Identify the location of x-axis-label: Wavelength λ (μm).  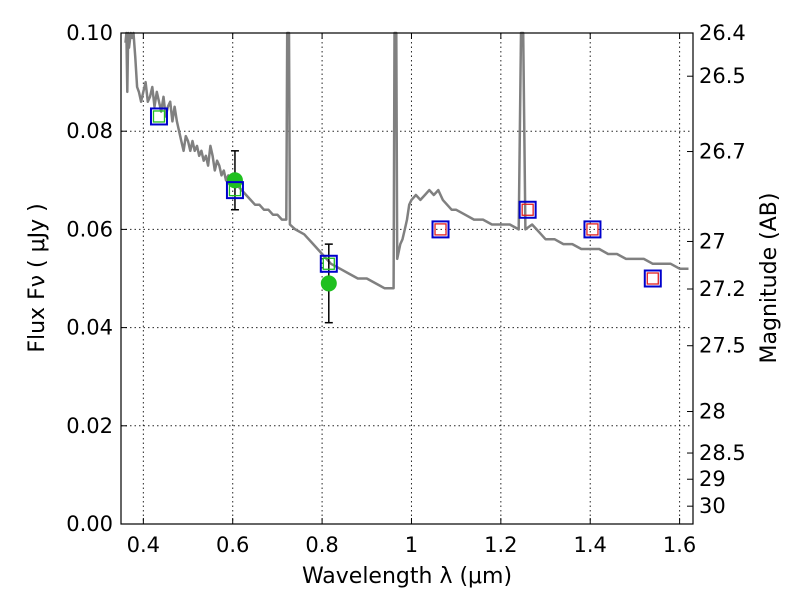
(407, 576).